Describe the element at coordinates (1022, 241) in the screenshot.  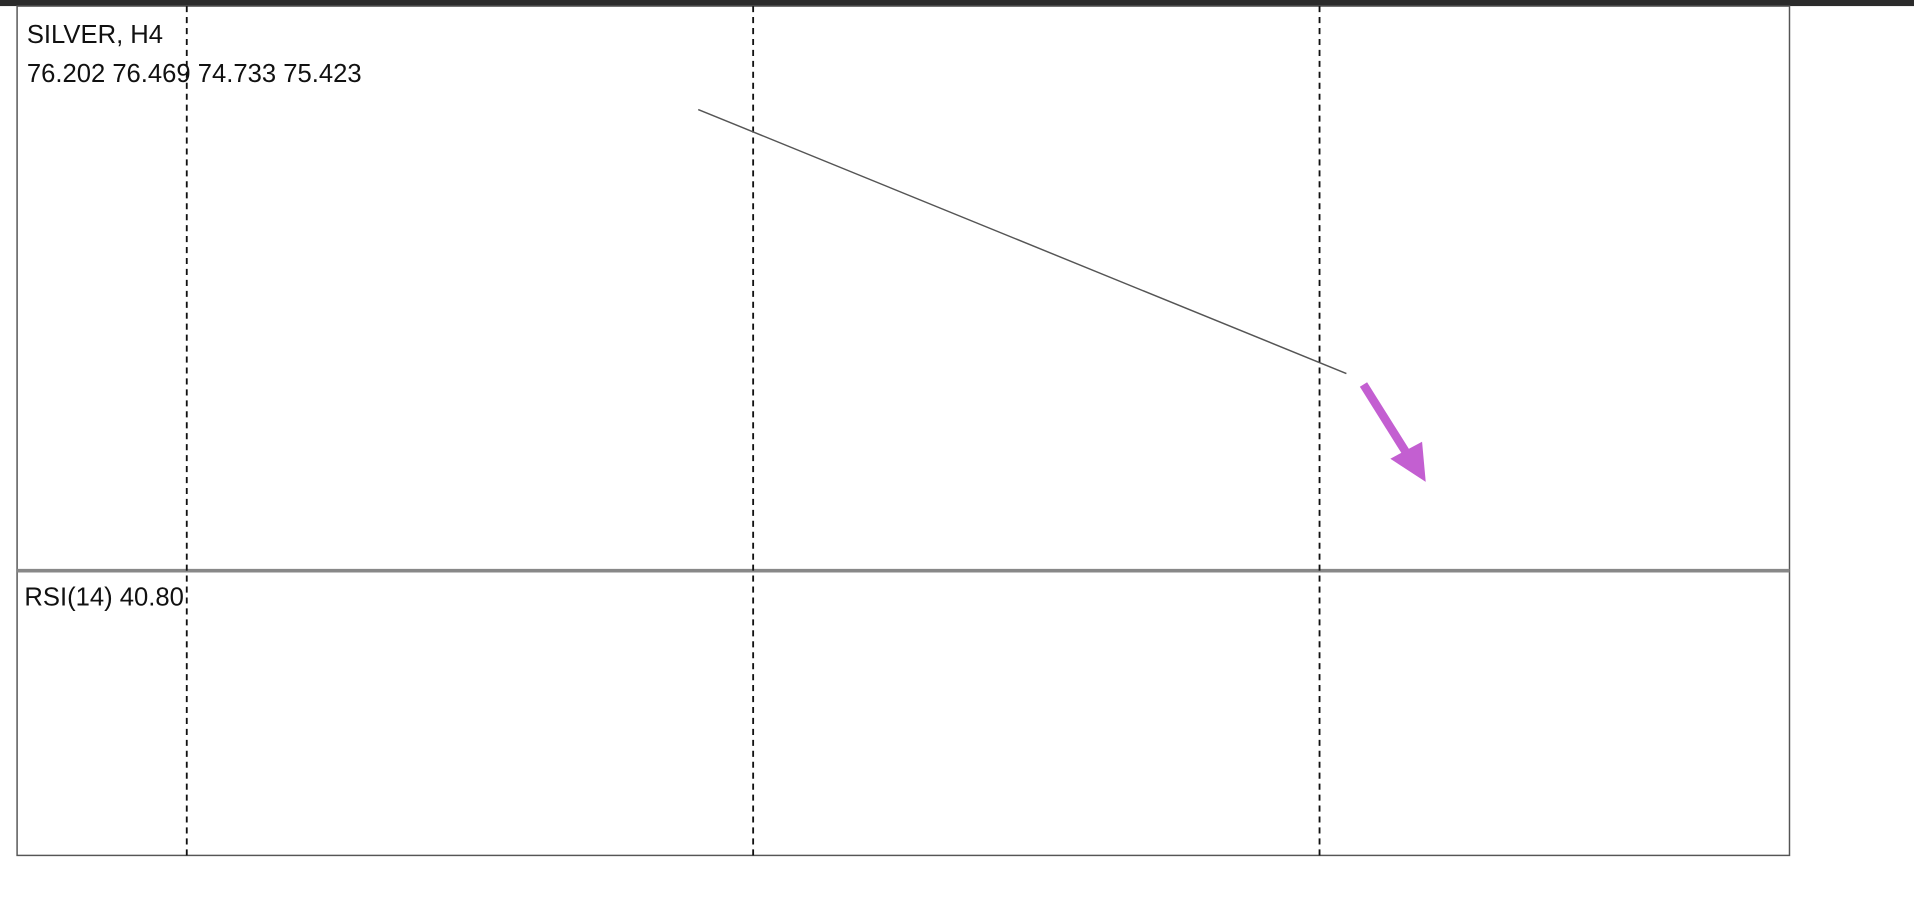
I see `trend-line` at that location.